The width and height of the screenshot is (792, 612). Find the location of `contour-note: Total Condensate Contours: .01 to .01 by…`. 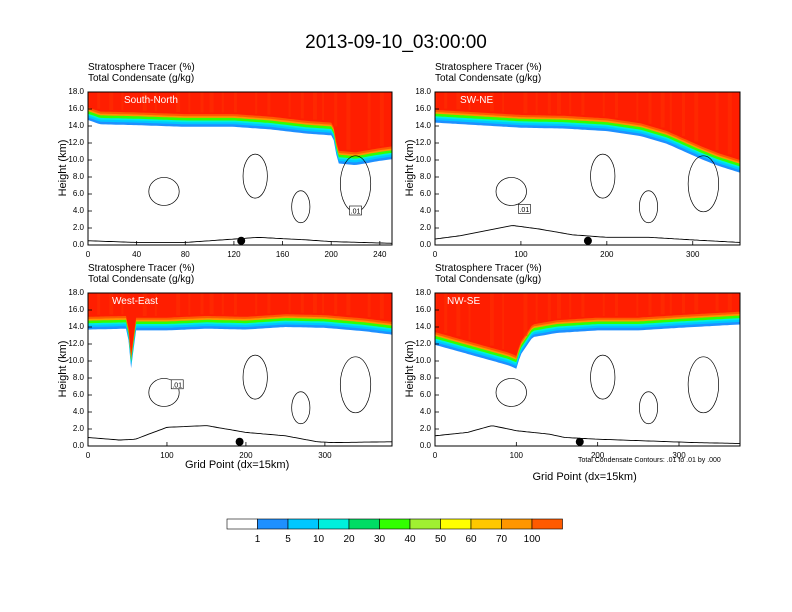

contour-note: Total Condensate Contours: .01 to .01 by… is located at coordinates (649, 460).